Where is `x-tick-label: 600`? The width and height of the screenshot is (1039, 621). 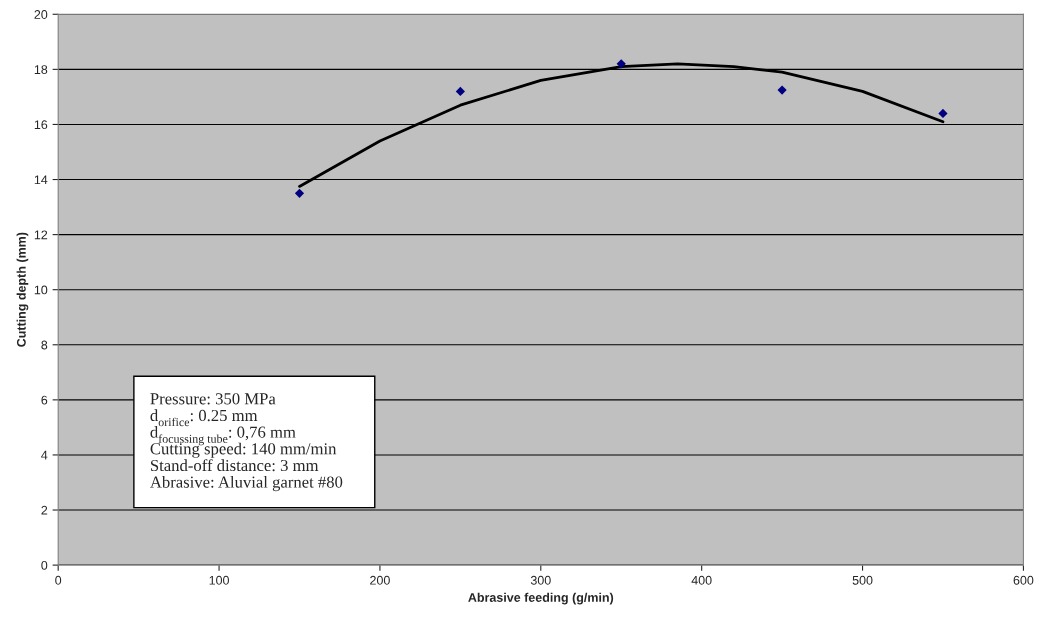 x-tick-label: 600 is located at coordinates (1023, 580).